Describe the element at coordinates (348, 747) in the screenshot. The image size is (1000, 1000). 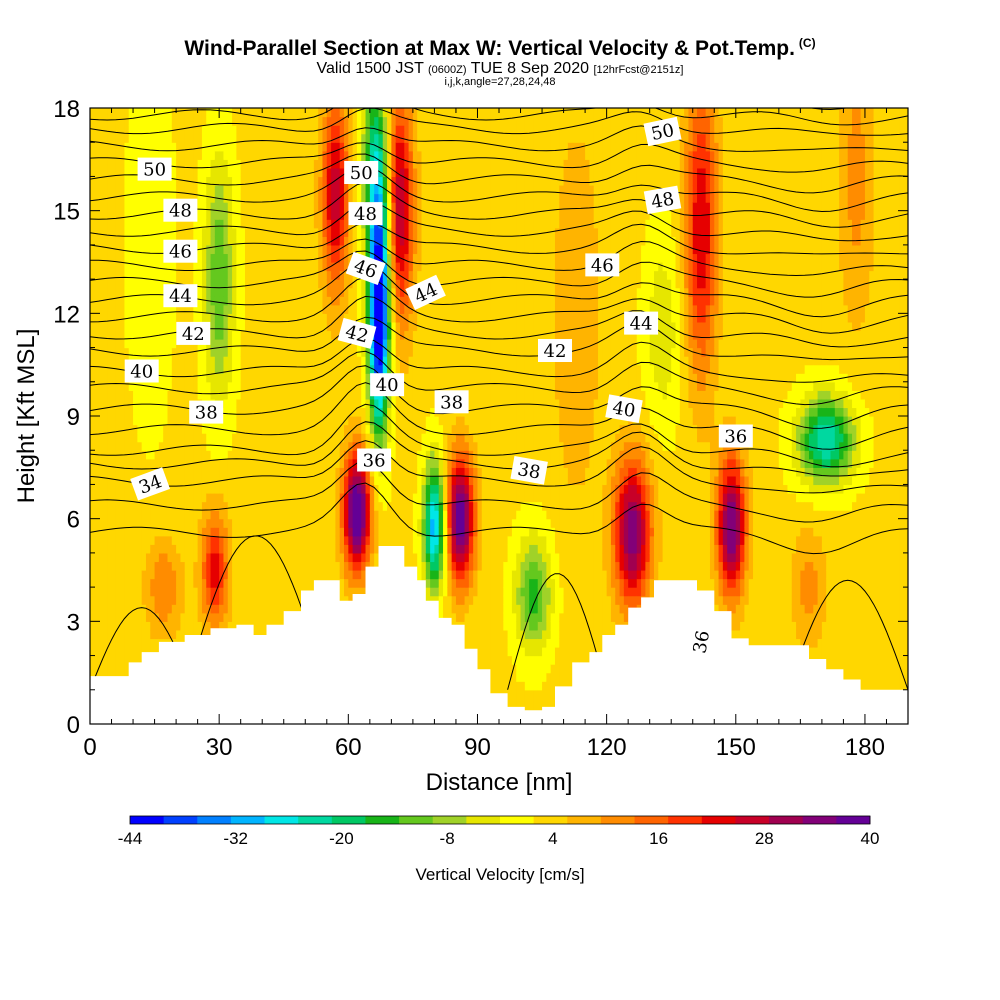
I see `x-tick-label: 60` at that location.